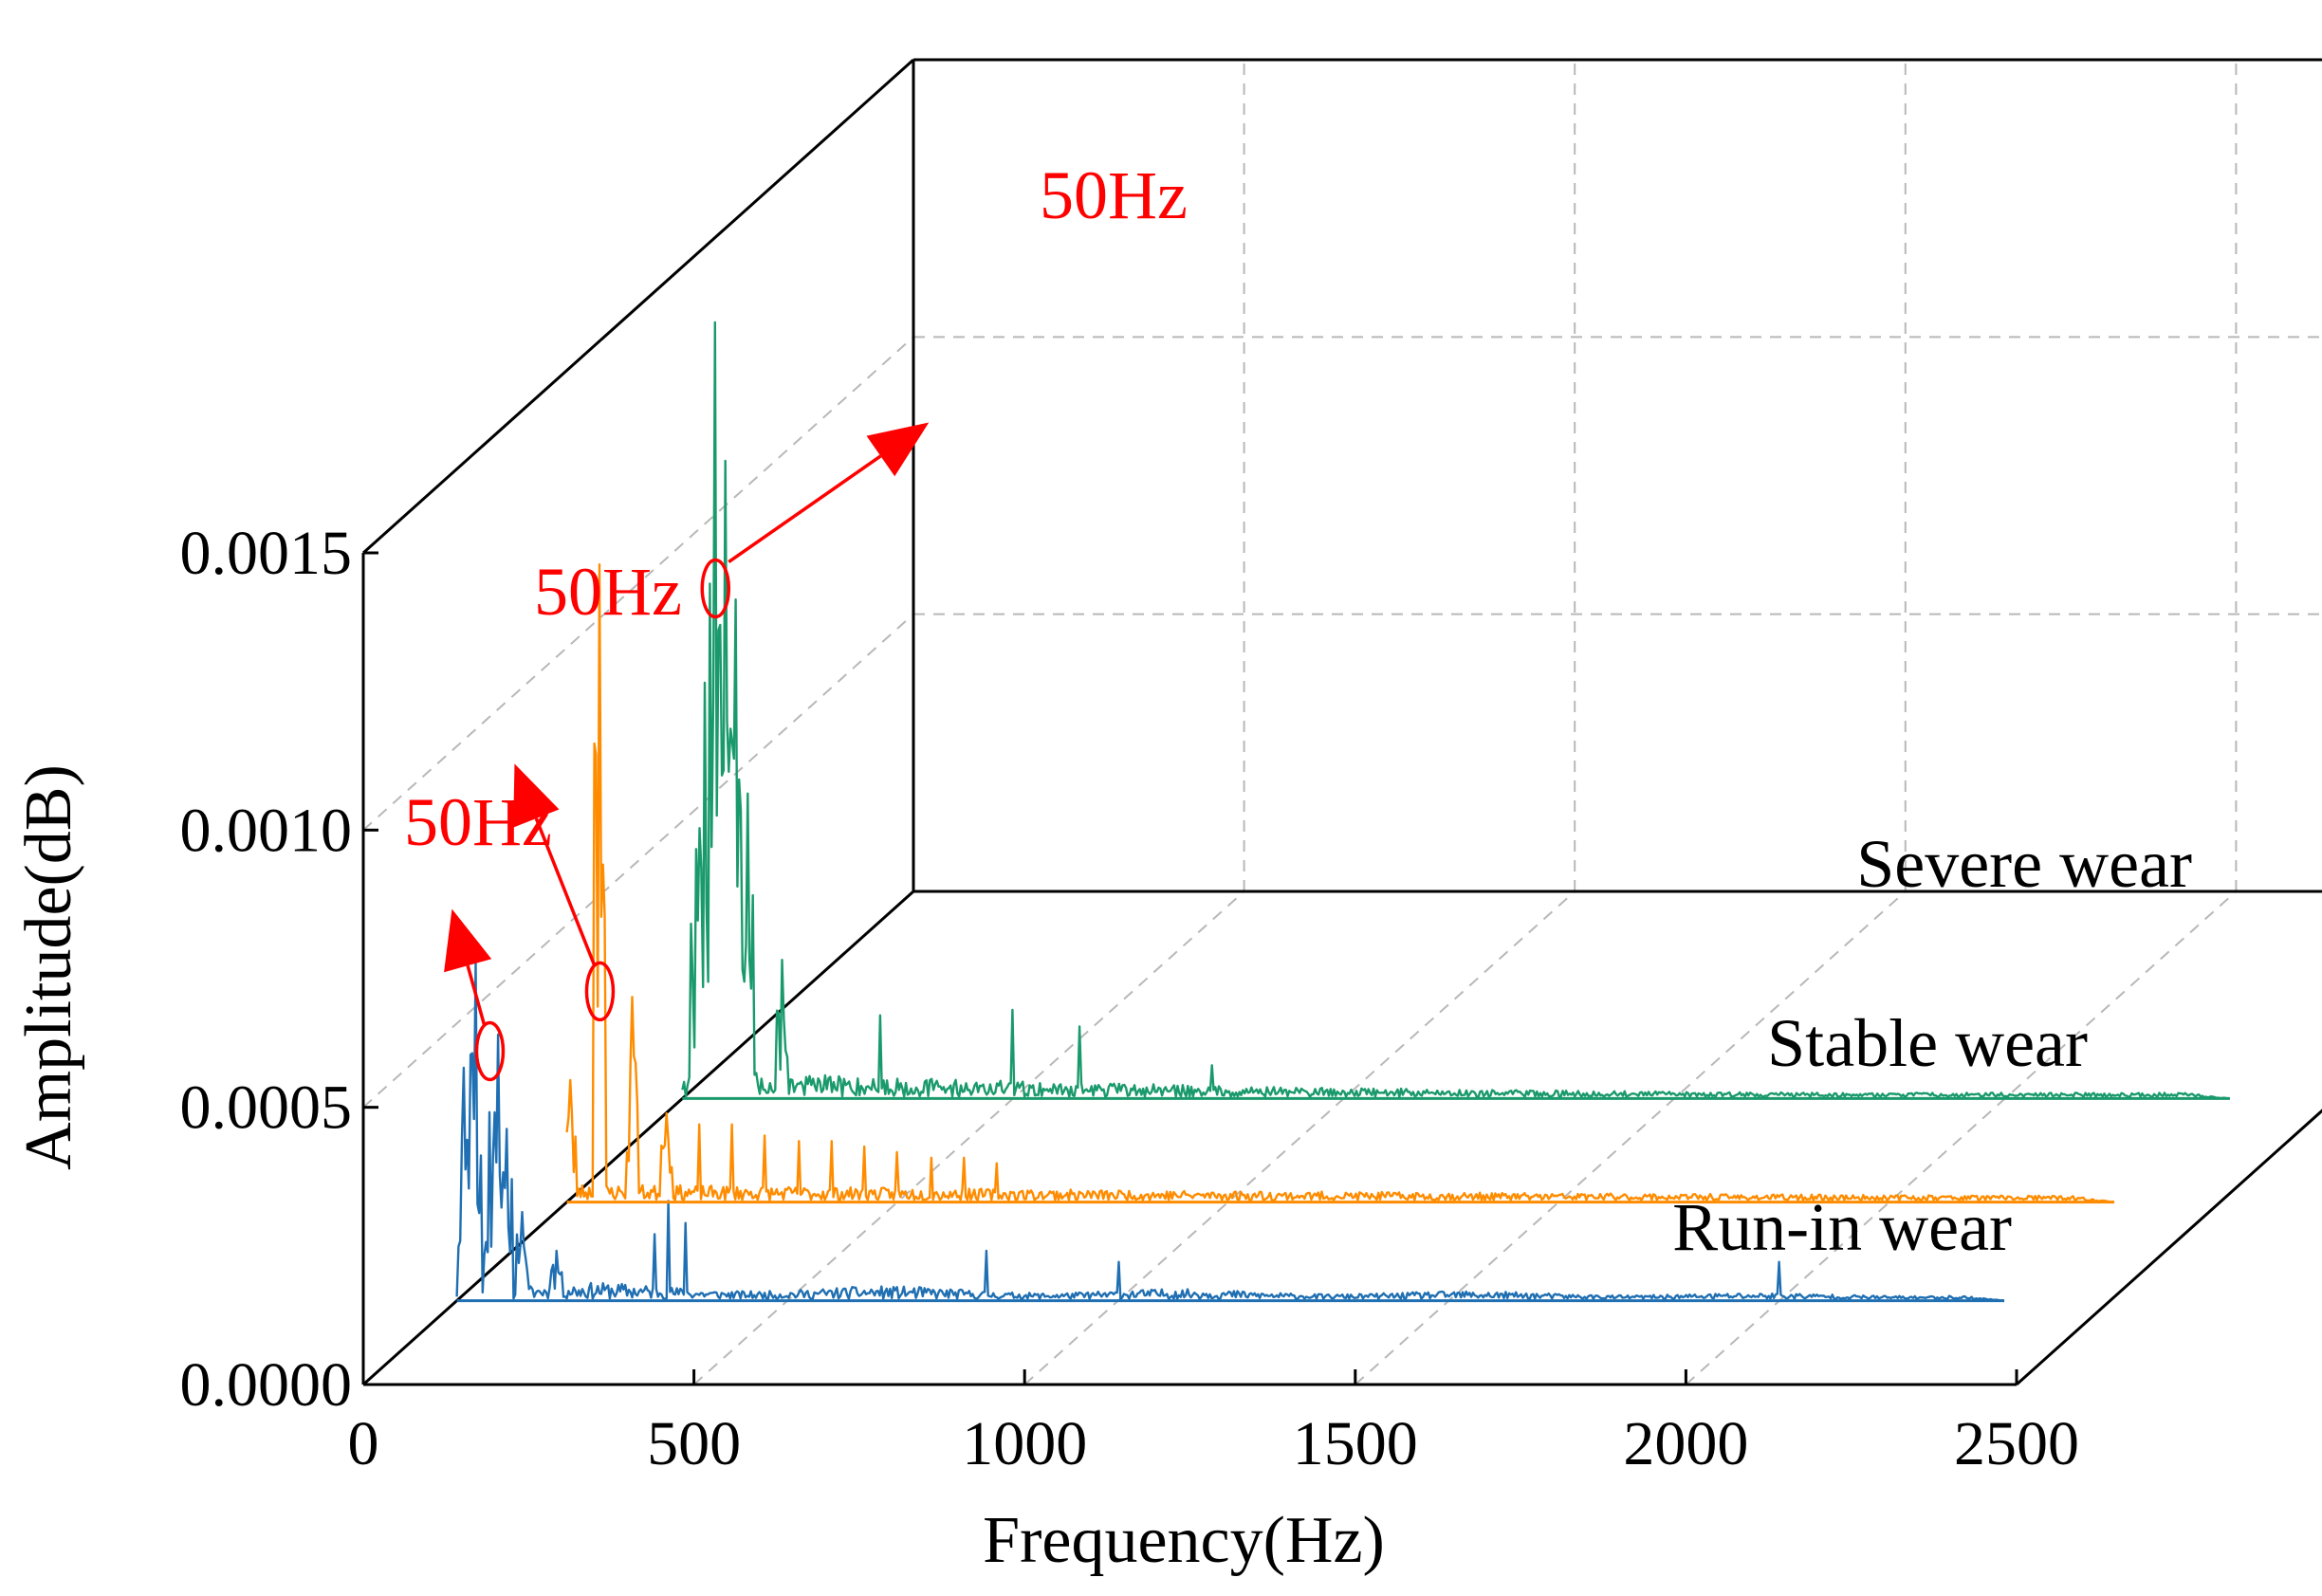 The width and height of the screenshot is (2322, 1596). What do you see at coordinates (694, 1443) in the screenshot?
I see `x-tick-label: 500` at bounding box center [694, 1443].